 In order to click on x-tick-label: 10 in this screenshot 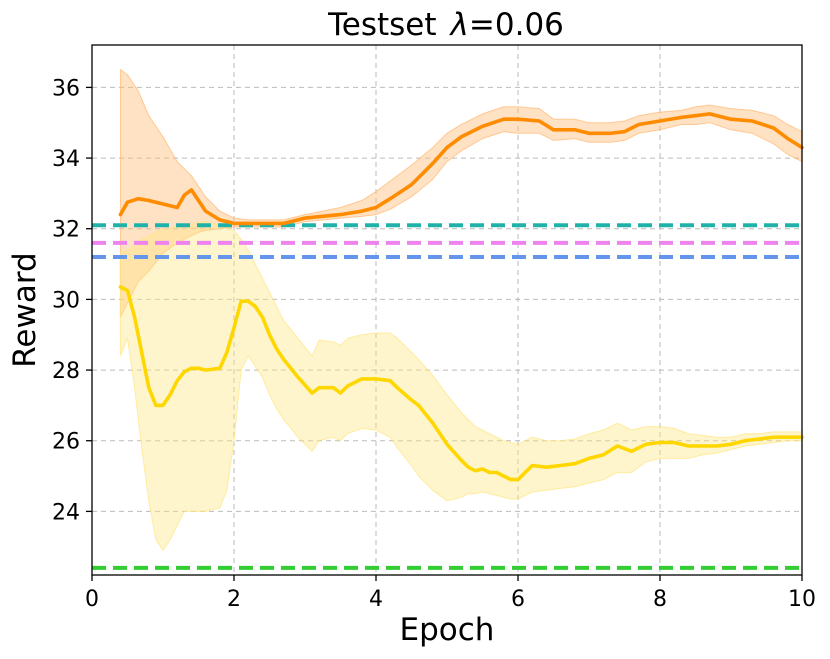, I will do `click(802, 599)`.